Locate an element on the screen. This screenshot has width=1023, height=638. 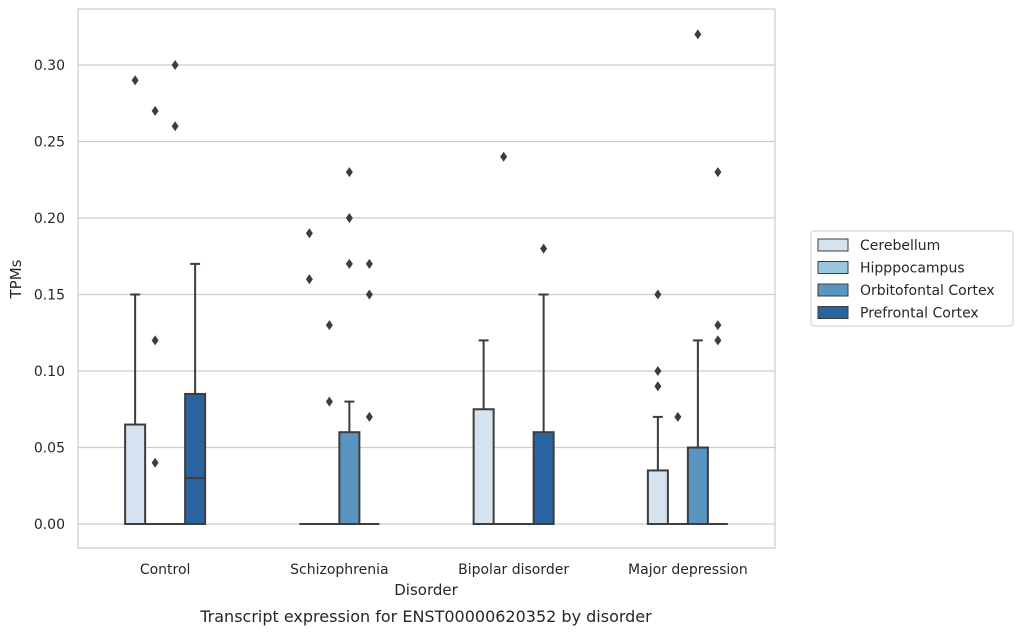
y-tick-label: 0.25 is located at coordinates (49, 143).